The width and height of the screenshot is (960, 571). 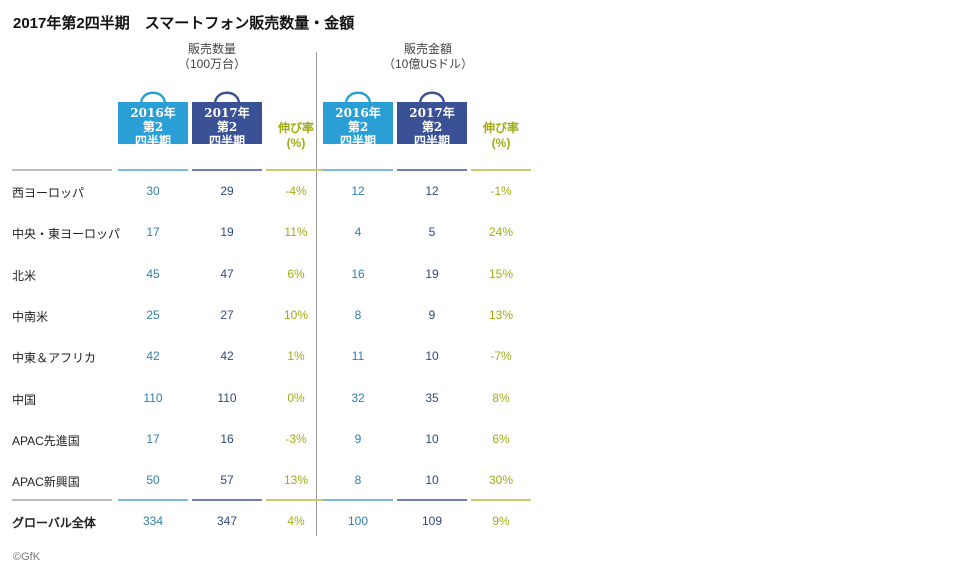 I want to click on units-growth-header: 伸び率 (%), so click(x=296, y=136).